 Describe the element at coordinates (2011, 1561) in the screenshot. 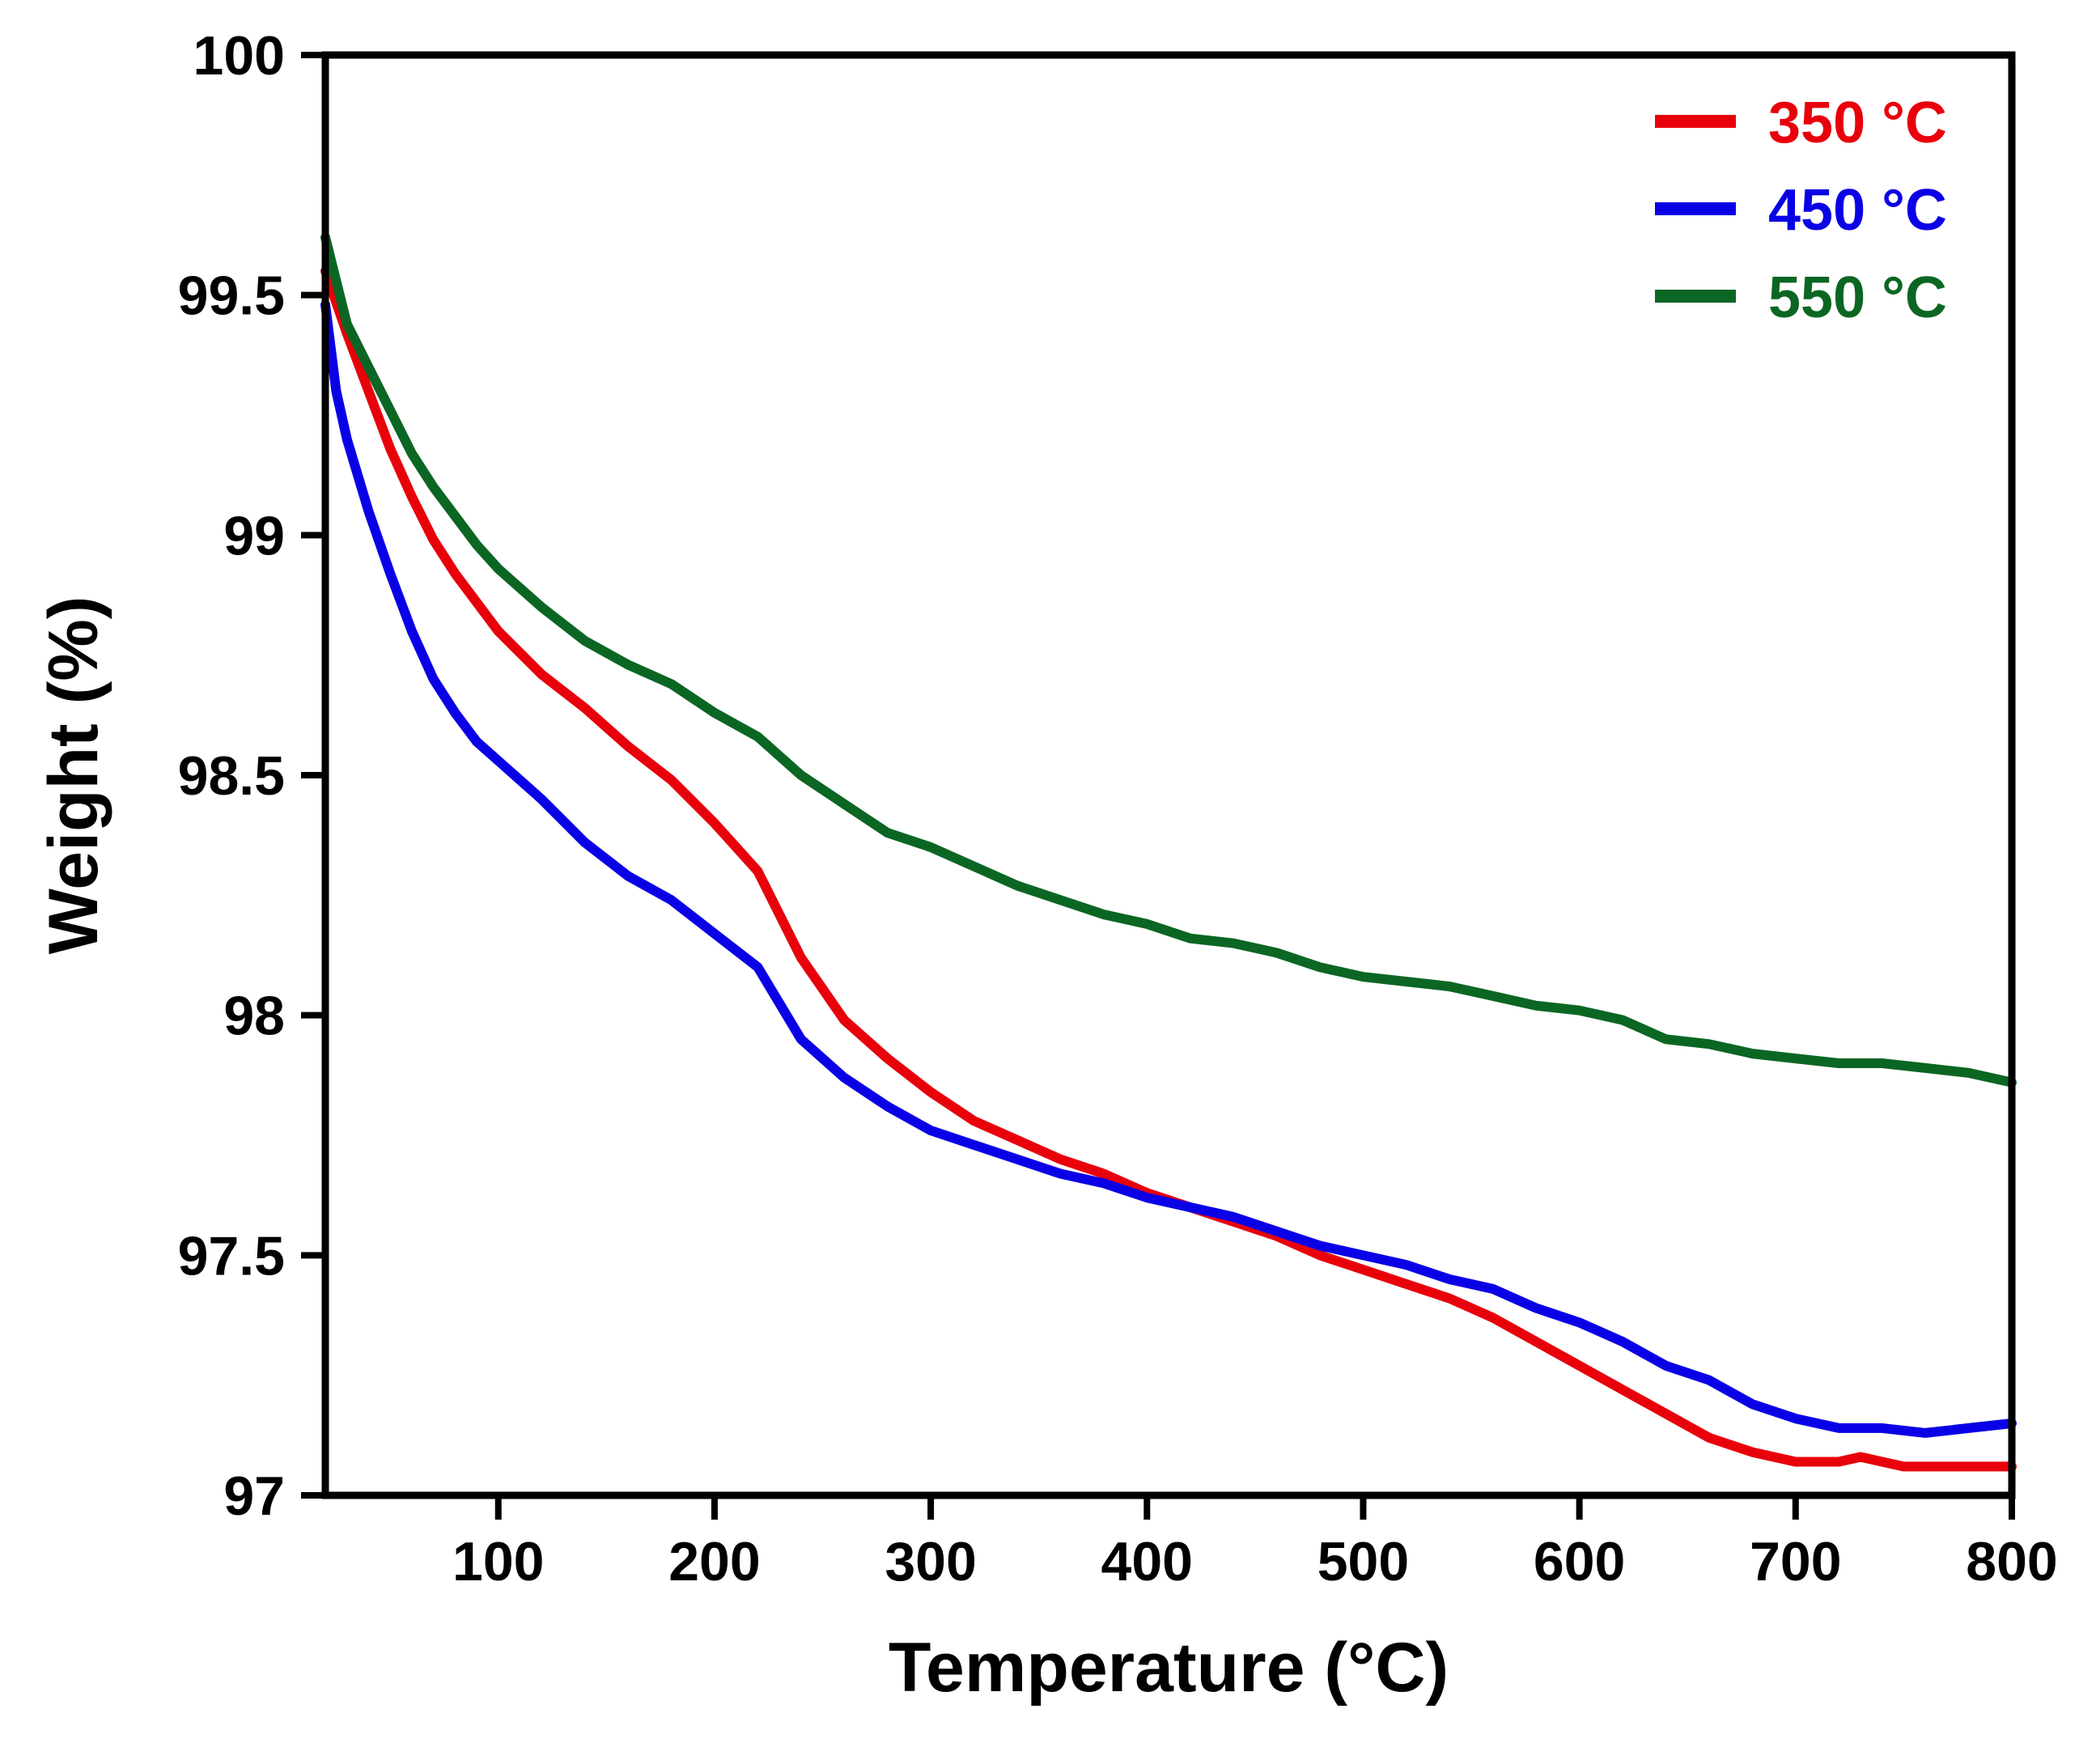

I see `x-tick-label: 800` at that location.